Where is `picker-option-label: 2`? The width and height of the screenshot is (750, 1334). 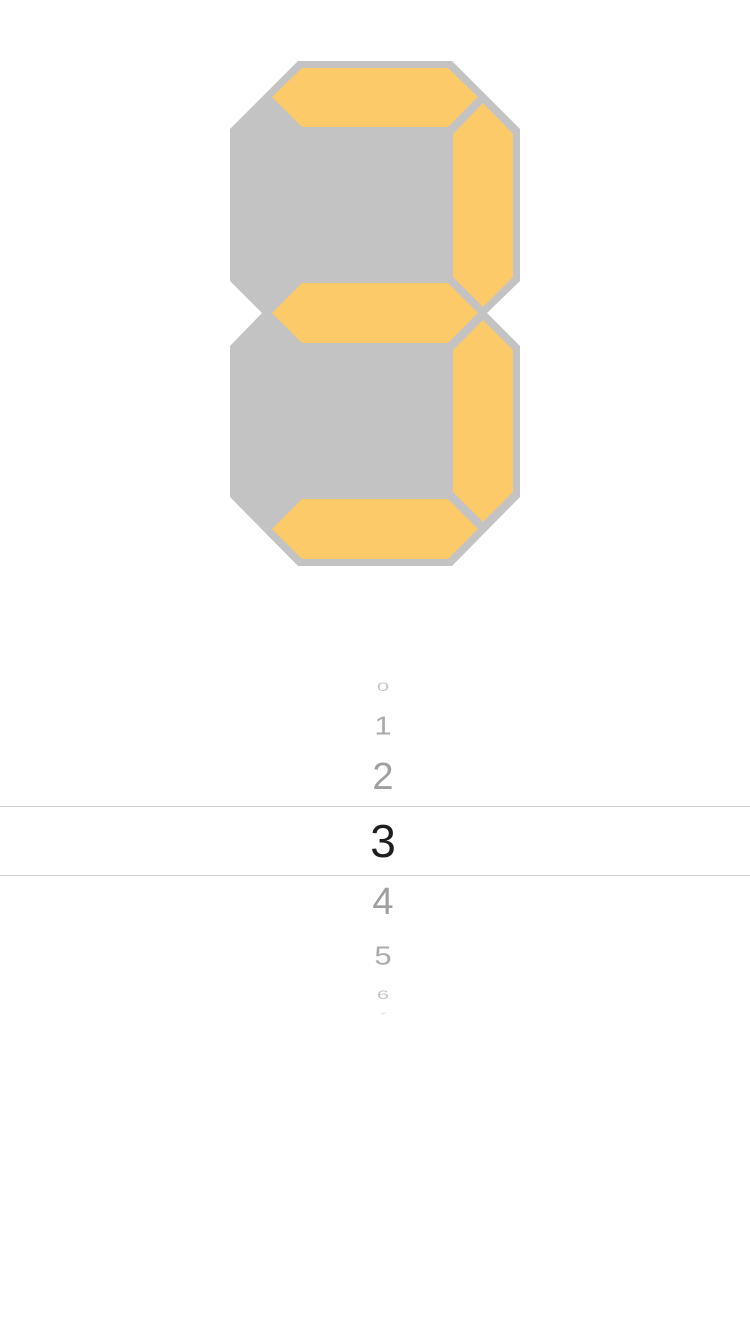 picker-option-label: 2 is located at coordinates (383, 777).